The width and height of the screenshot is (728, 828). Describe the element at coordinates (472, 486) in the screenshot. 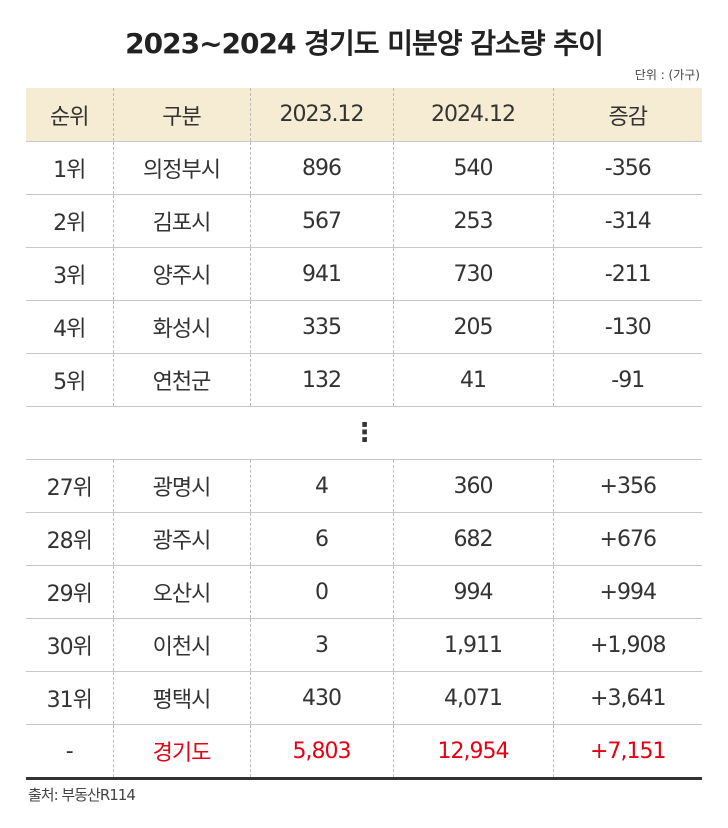

I see `cell-value-2024: 360` at that location.